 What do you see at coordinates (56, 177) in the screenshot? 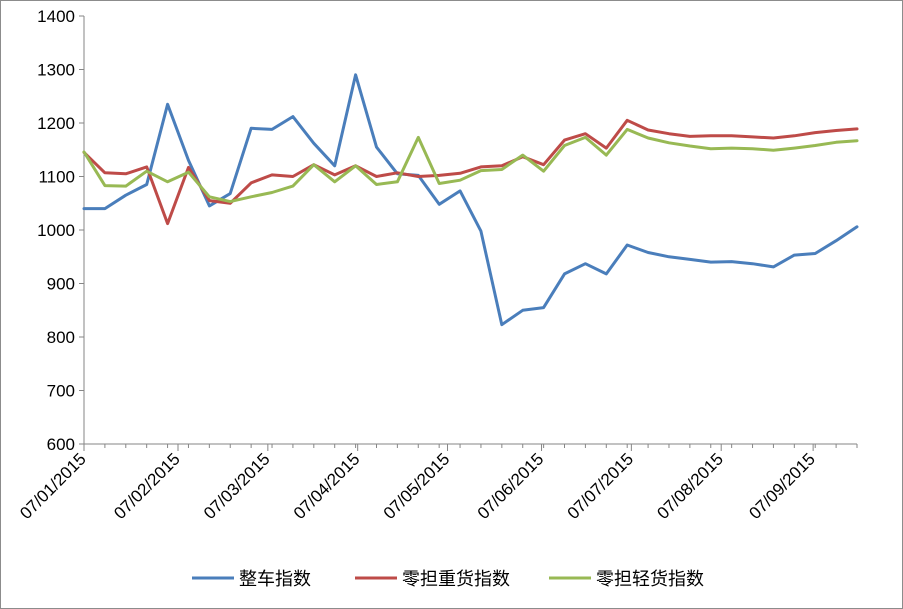
I see `y-tick-label: 1100` at bounding box center [56, 177].